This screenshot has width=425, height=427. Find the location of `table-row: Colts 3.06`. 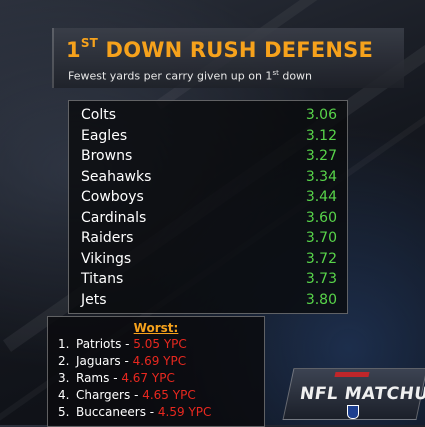

table-row: Colts 3.06 is located at coordinates (209, 117).